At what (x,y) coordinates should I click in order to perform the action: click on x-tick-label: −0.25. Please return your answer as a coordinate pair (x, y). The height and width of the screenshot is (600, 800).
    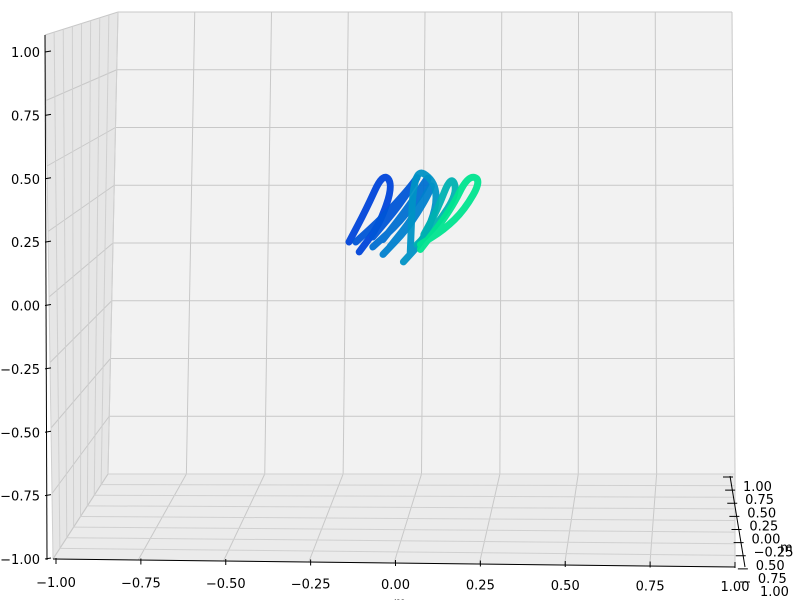
    Looking at the image, I should click on (311, 585).